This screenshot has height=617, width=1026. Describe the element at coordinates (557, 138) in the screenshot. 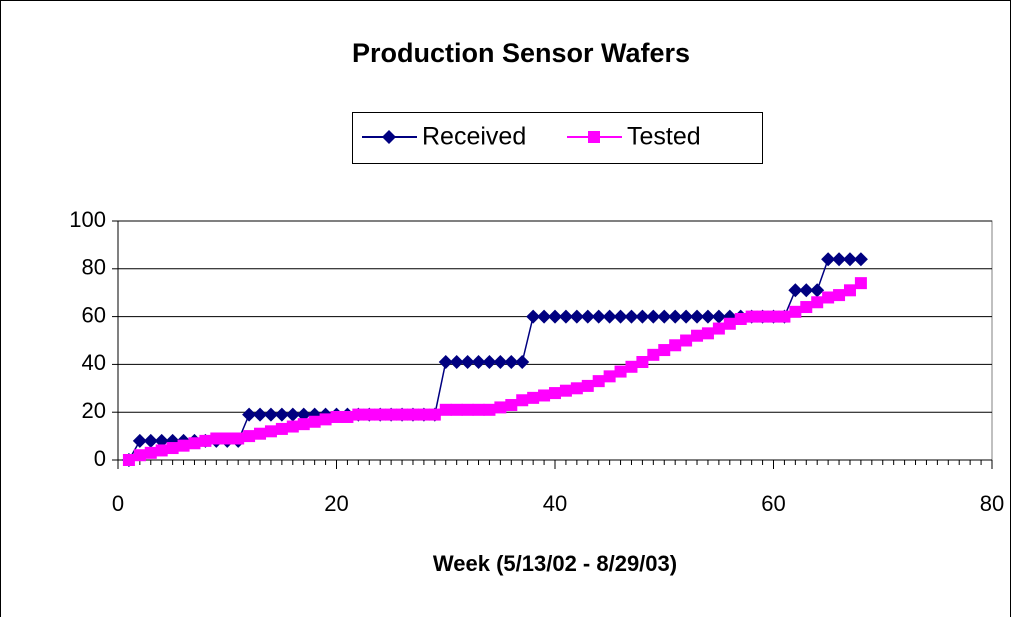

I see `legend-box` at that location.